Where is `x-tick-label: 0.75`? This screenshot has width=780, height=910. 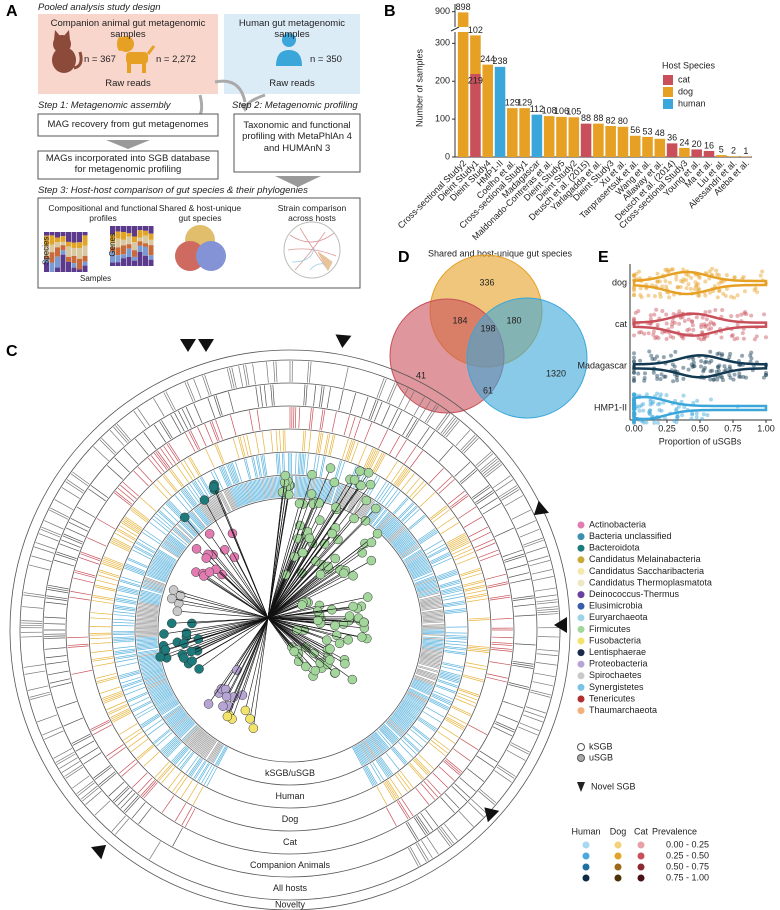
x-tick-label: 0.75 is located at coordinates (733, 428).